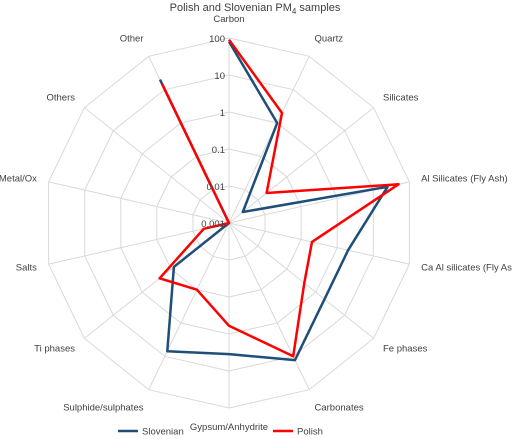 This screenshot has height=439, width=512. I want to click on category-label: Ca Al silicates (Fly Ash), so click(466, 268).